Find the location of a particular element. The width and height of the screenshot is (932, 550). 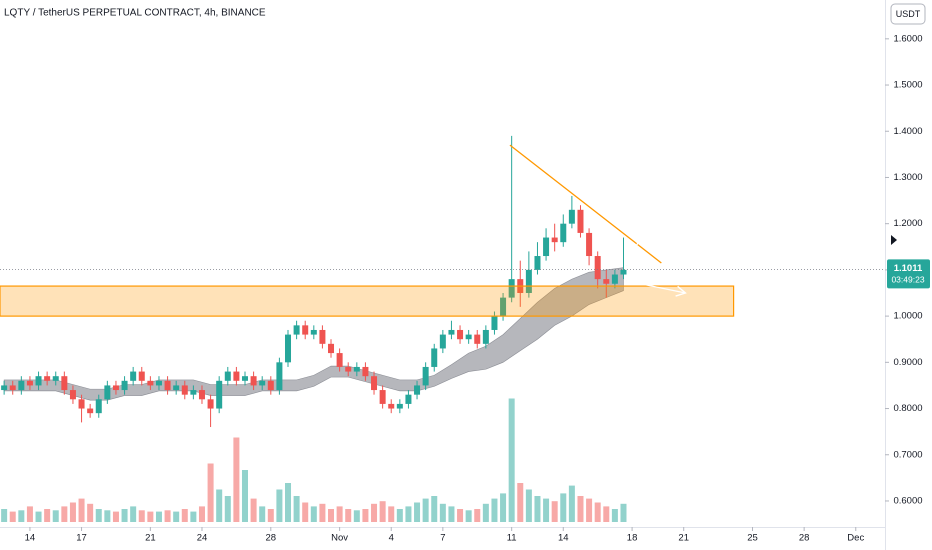

x-tick-label: 11 is located at coordinates (512, 538).